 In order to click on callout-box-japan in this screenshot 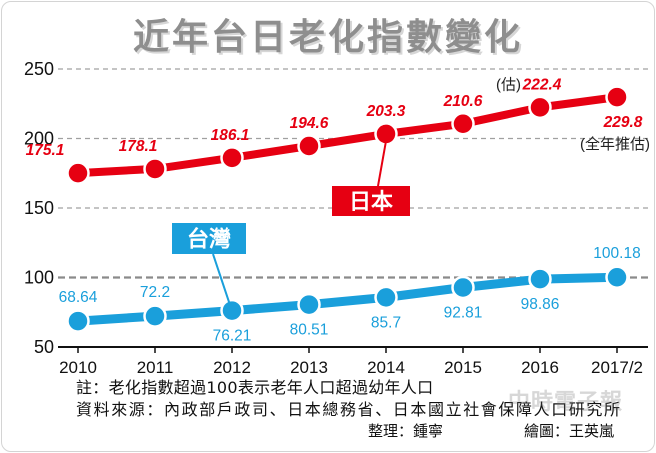, I will do `click(371, 201)`.